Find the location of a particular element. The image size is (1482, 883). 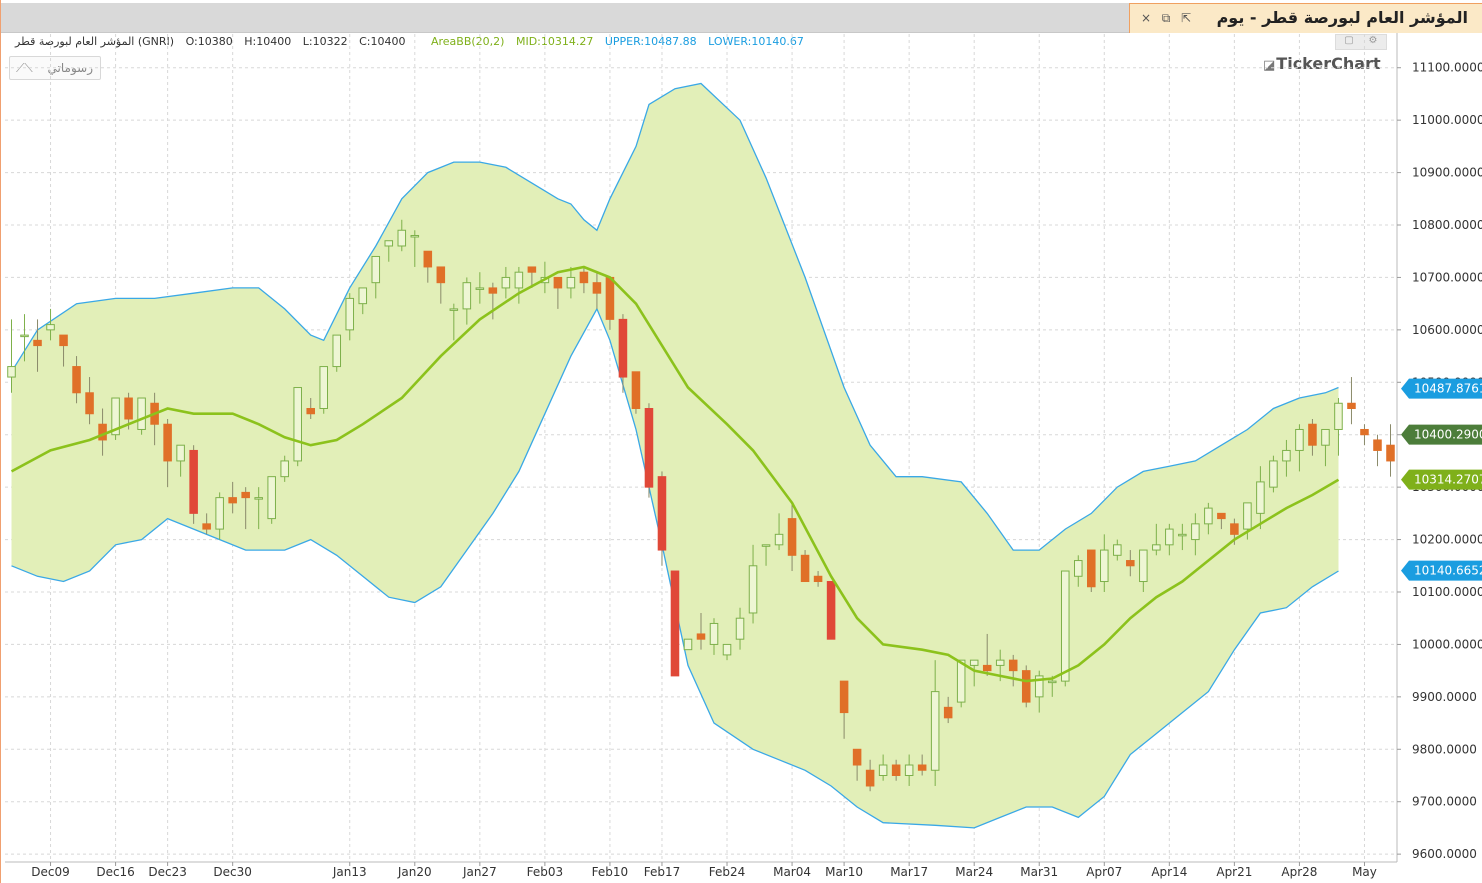

y-tick-label: 10100.0000 is located at coordinates (1447, 592).